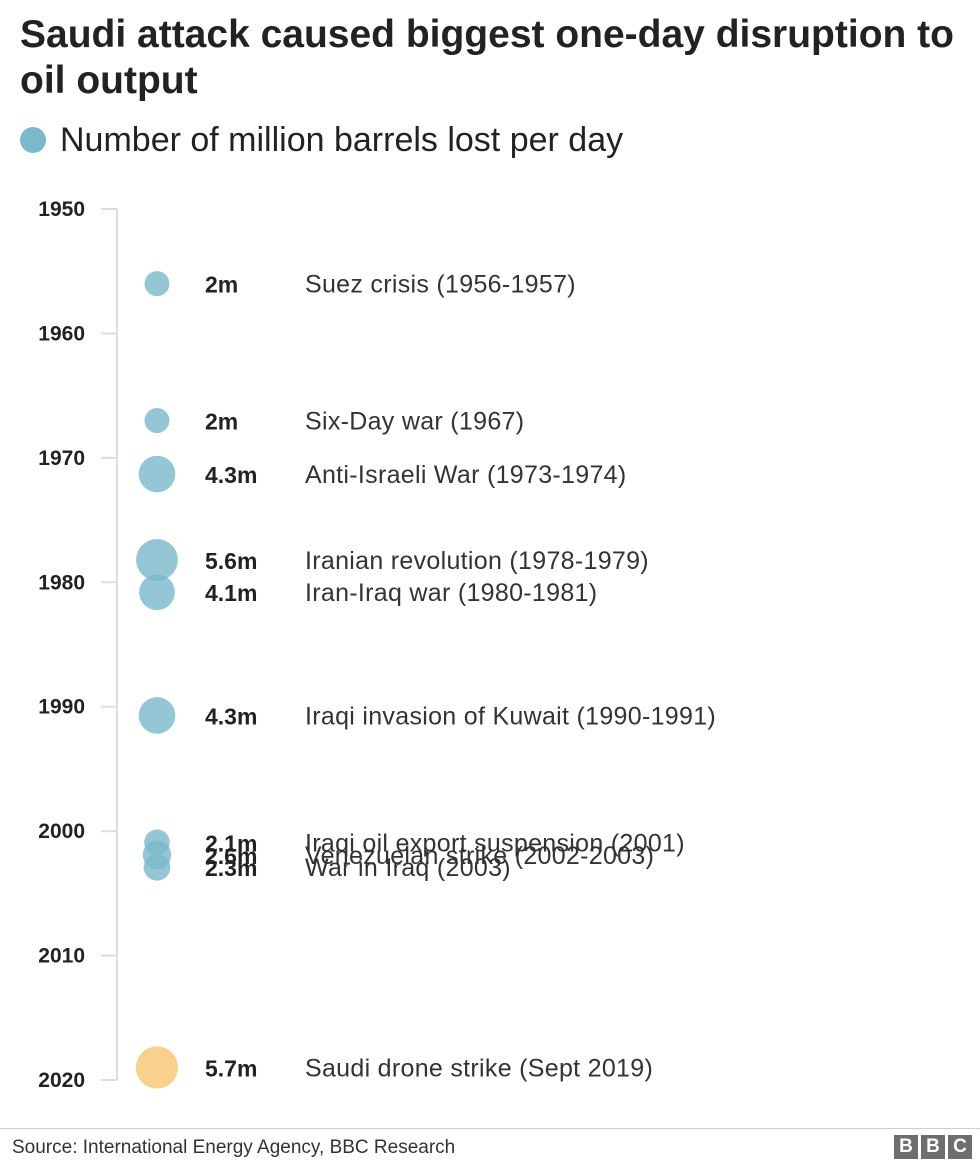 Image resolution: width=980 pixels, height=1167 pixels. I want to click on value-label: 4.1m, so click(231, 593).